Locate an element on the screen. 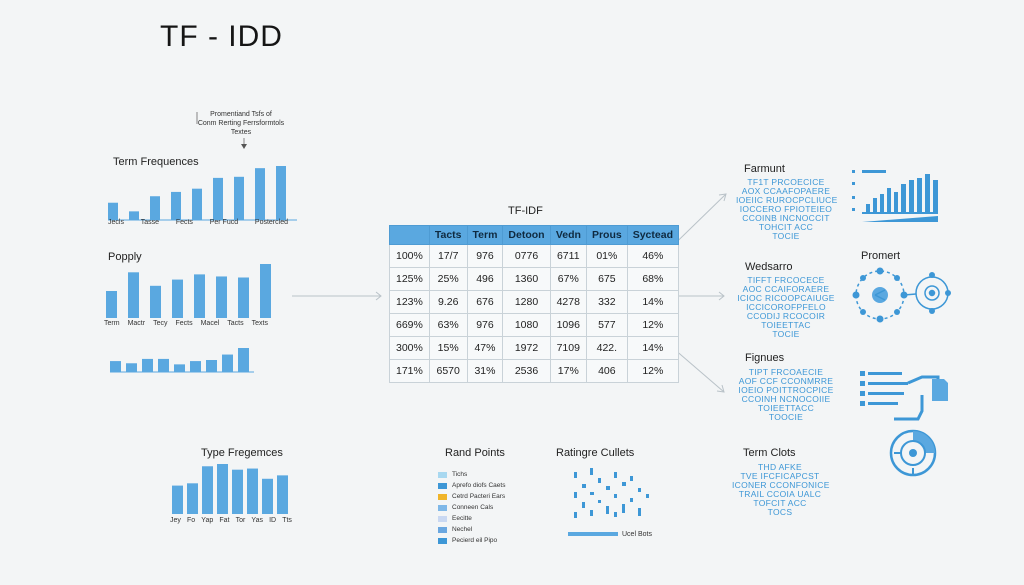  table-cell: 1096 is located at coordinates (568, 325).